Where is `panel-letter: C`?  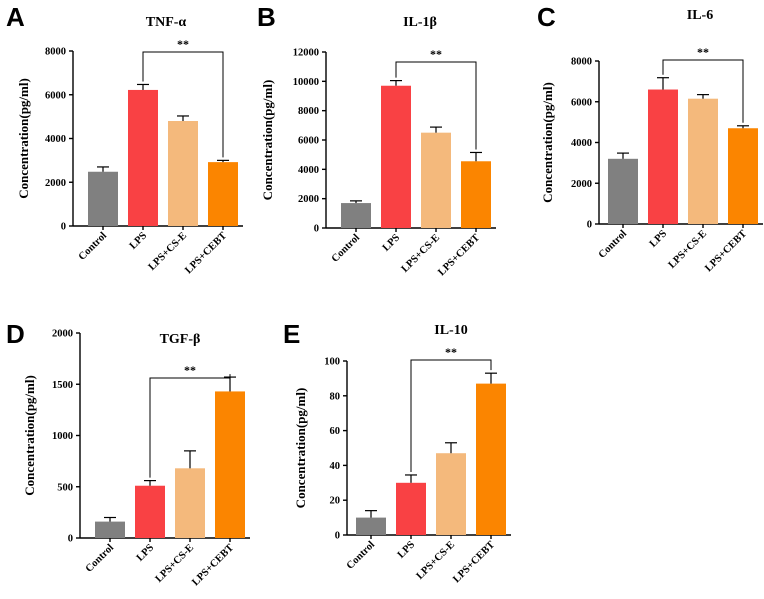 panel-letter: C is located at coordinates (546, 17).